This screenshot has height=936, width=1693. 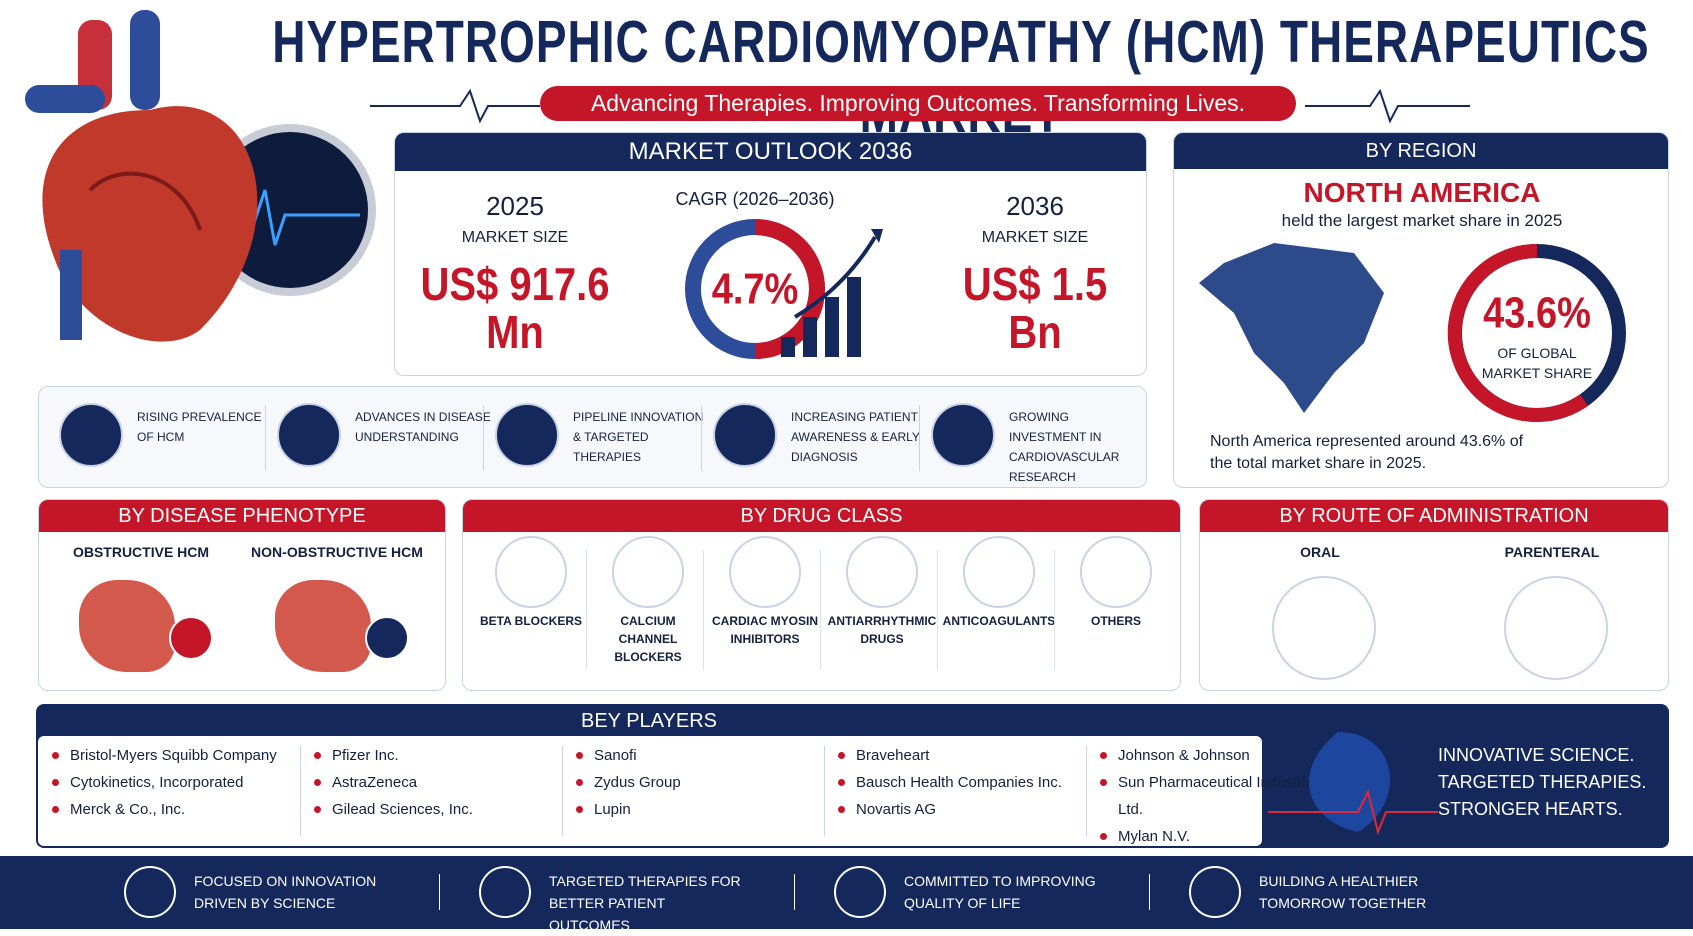 I want to click on footer-text: FOCUSED ON INNOVATION DRIVEN BY SCIENCE, so click(x=285, y=892).